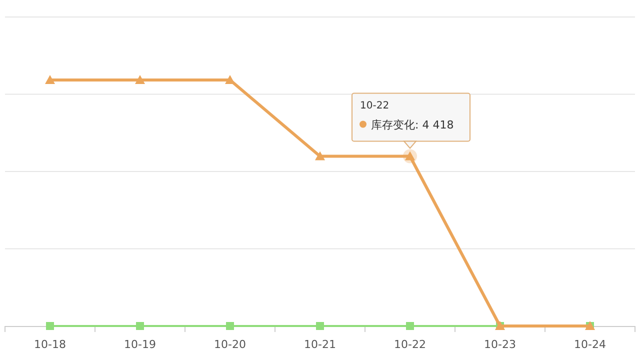  What do you see at coordinates (140, 344) in the screenshot?
I see `x-tick-label: 10-19` at bounding box center [140, 344].